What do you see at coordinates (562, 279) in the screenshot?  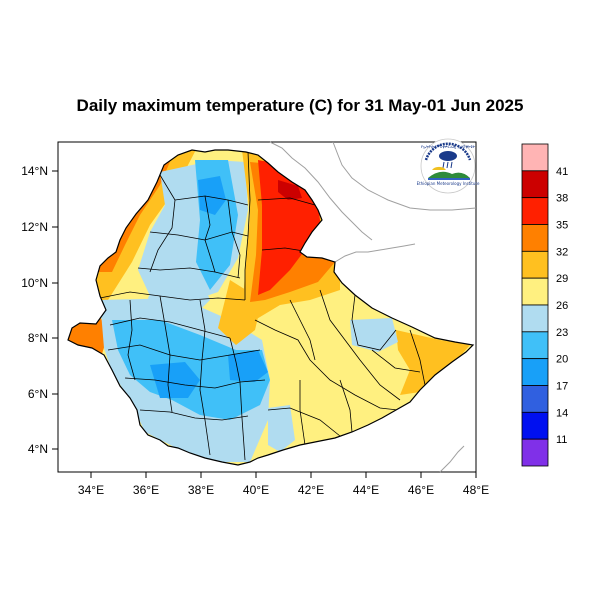 I see `colorbar-label: 29` at bounding box center [562, 279].